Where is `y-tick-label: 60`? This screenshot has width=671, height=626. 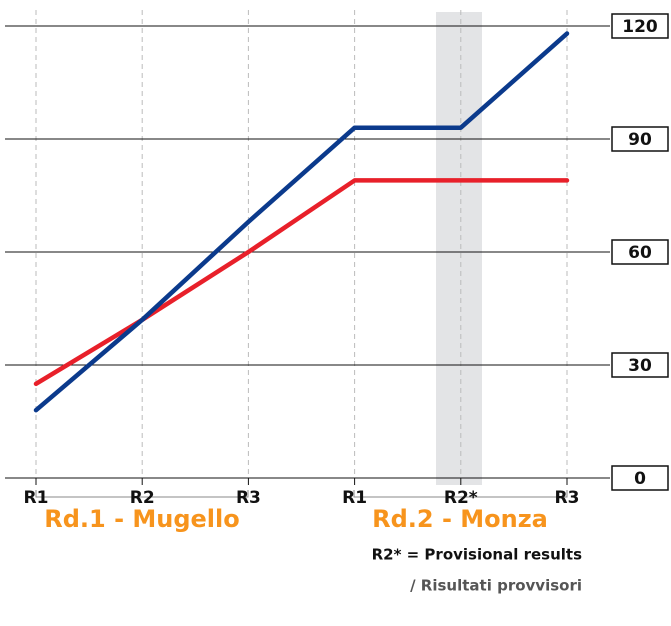 y-tick-label: 60 is located at coordinates (640, 253).